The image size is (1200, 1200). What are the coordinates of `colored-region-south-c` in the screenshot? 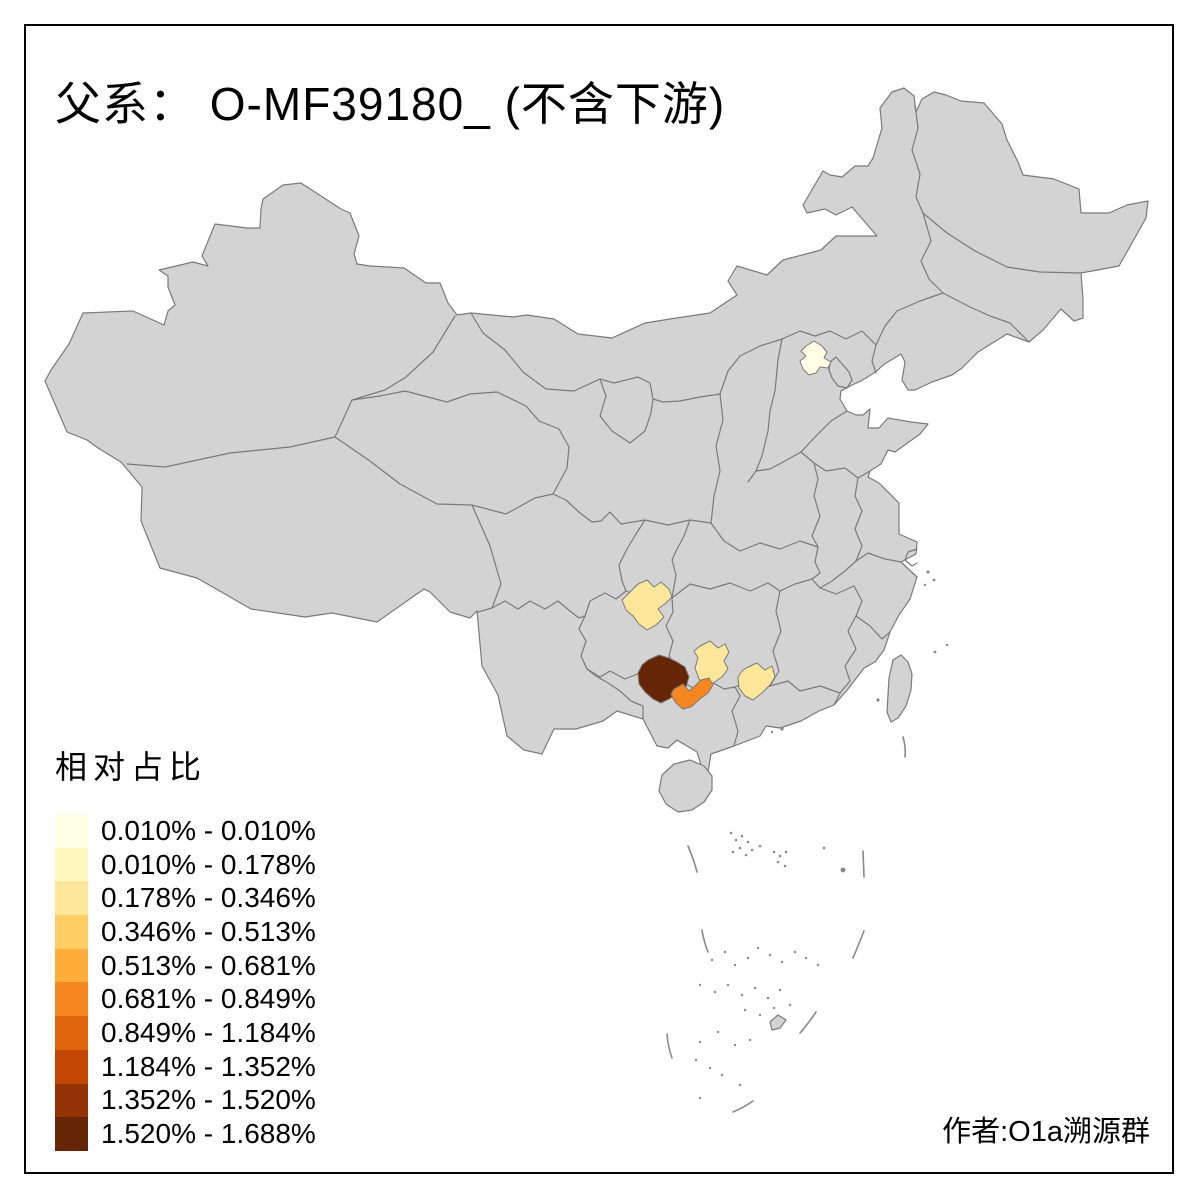 It's located at (756, 681).